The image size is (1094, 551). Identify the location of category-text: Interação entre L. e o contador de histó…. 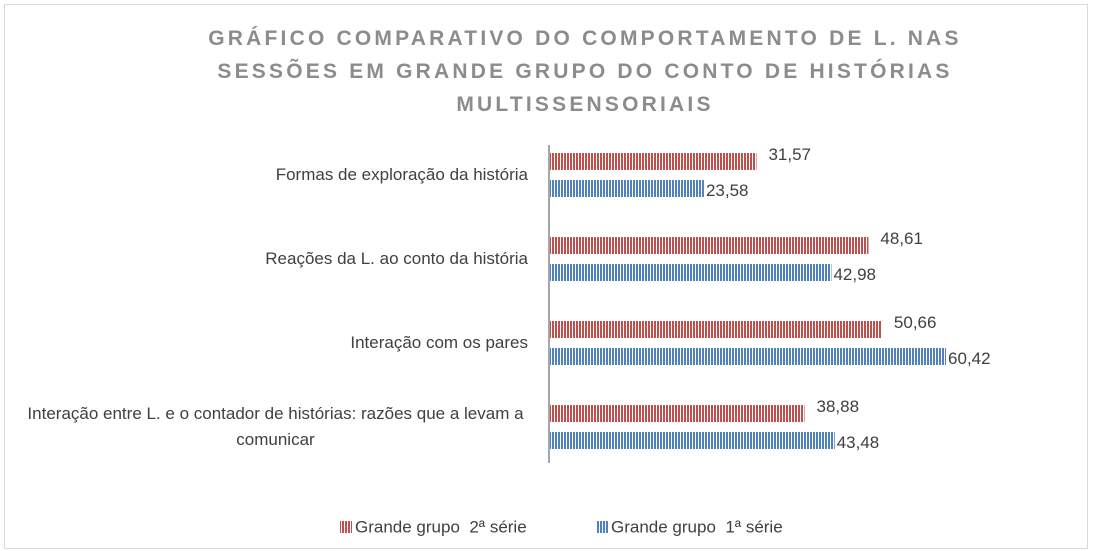
(275, 426).